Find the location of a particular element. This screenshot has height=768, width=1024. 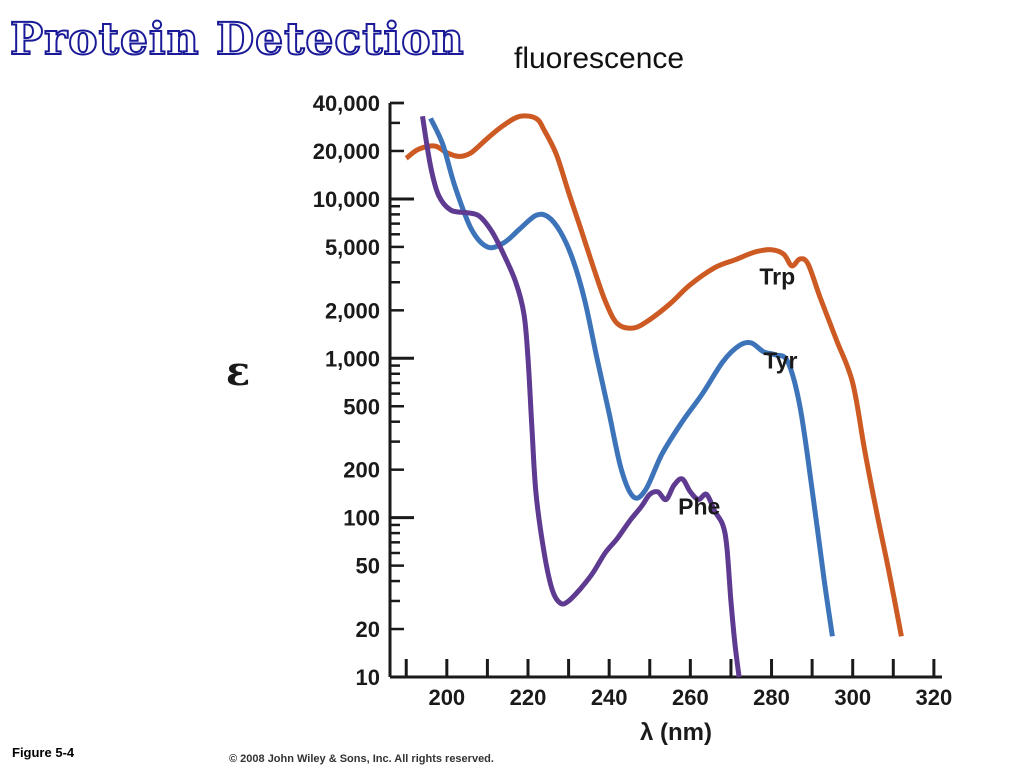

y-tick-label: 100 is located at coordinates (361, 518).